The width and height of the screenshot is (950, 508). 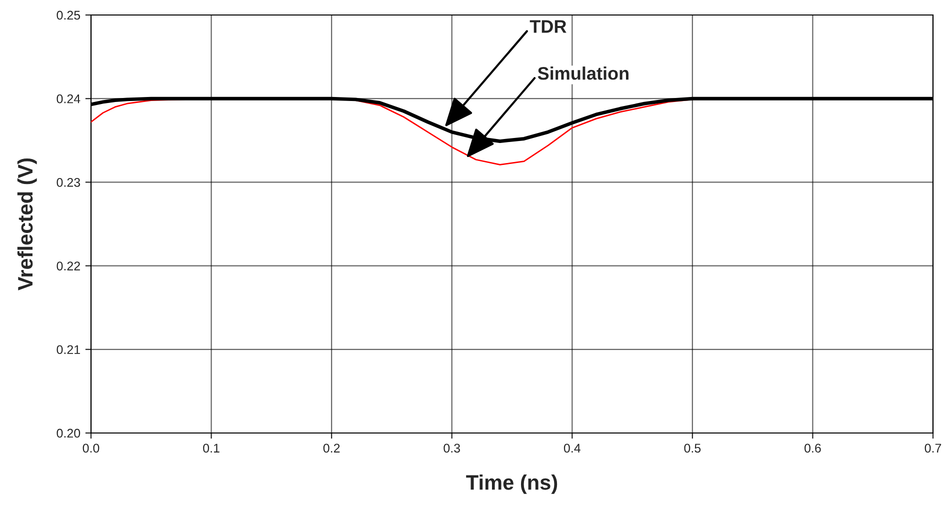 I want to click on y-tick-label: 0.24, so click(x=68, y=99).